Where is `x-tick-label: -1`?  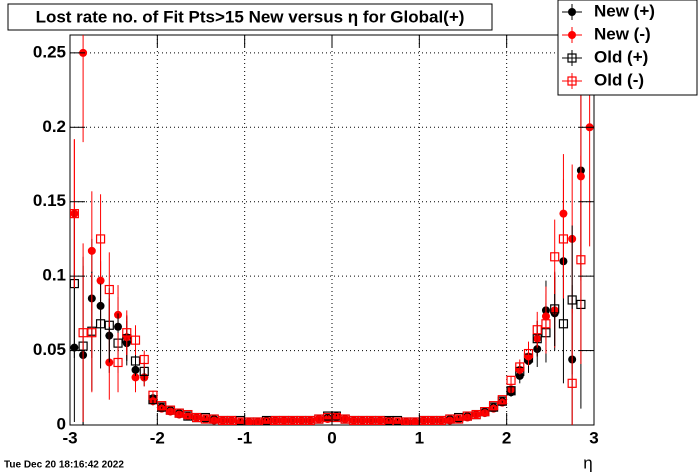
x-tick-label: -1 is located at coordinates (244, 437).